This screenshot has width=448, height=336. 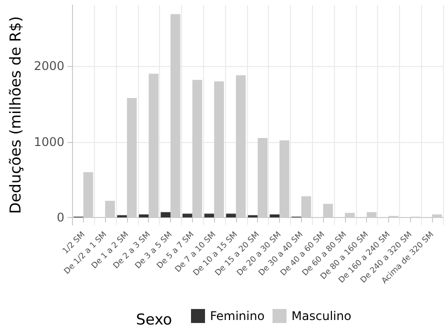 I want to click on legend-title: Sexo, so click(x=154, y=319).